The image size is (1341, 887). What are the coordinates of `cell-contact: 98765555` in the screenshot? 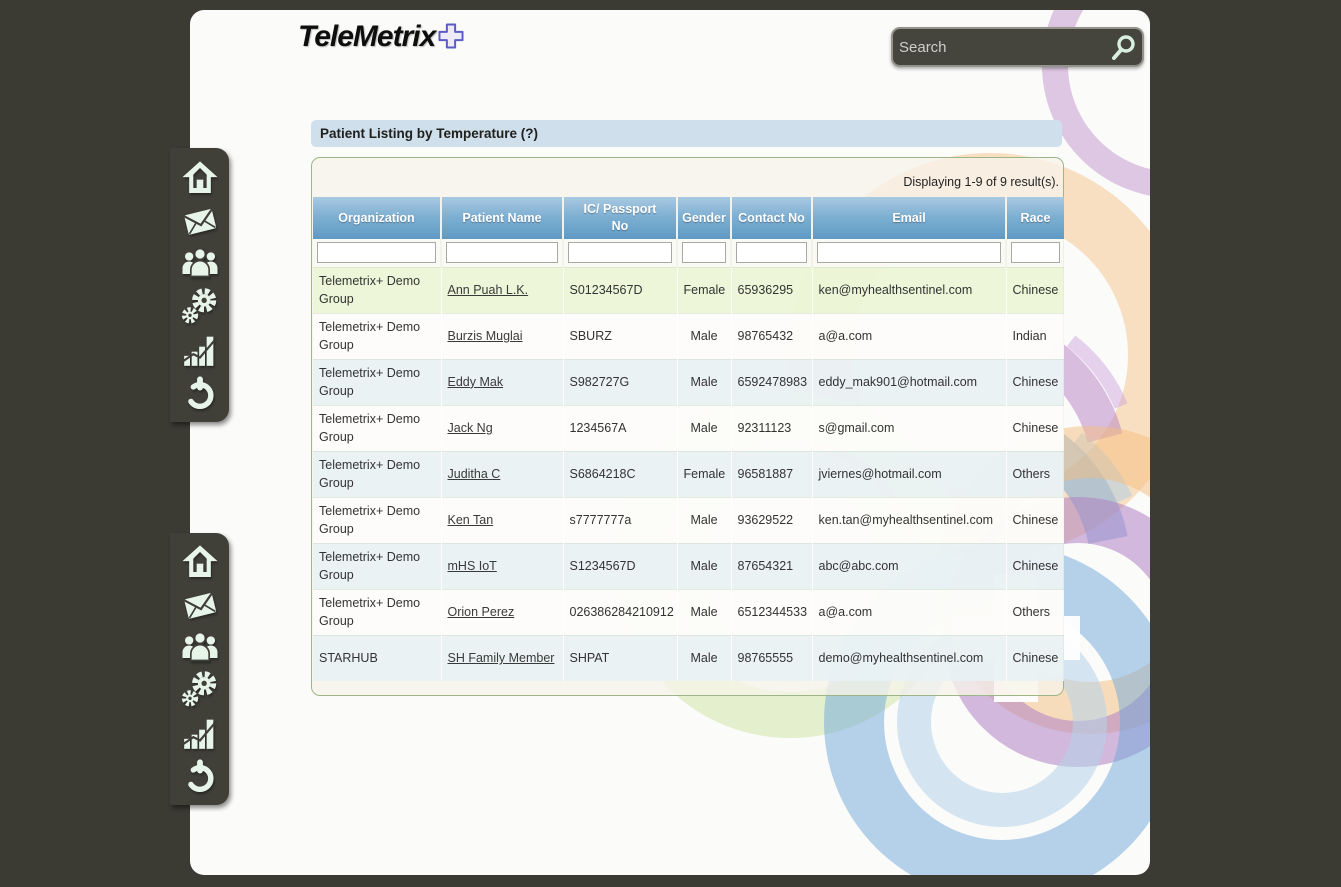 It's located at (772, 657).